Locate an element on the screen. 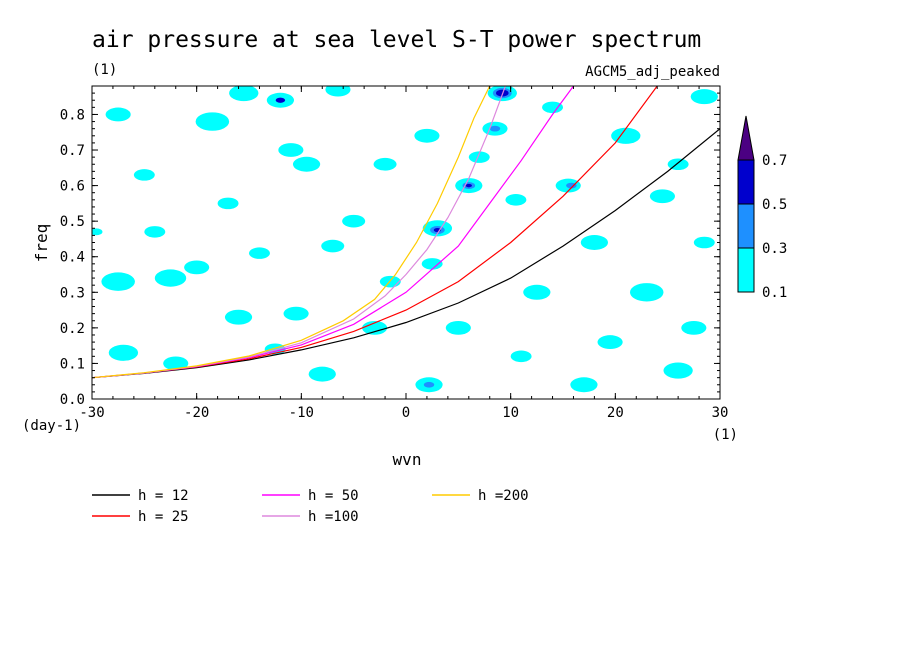  y-tick-label: 0.2 is located at coordinates (72, 329).